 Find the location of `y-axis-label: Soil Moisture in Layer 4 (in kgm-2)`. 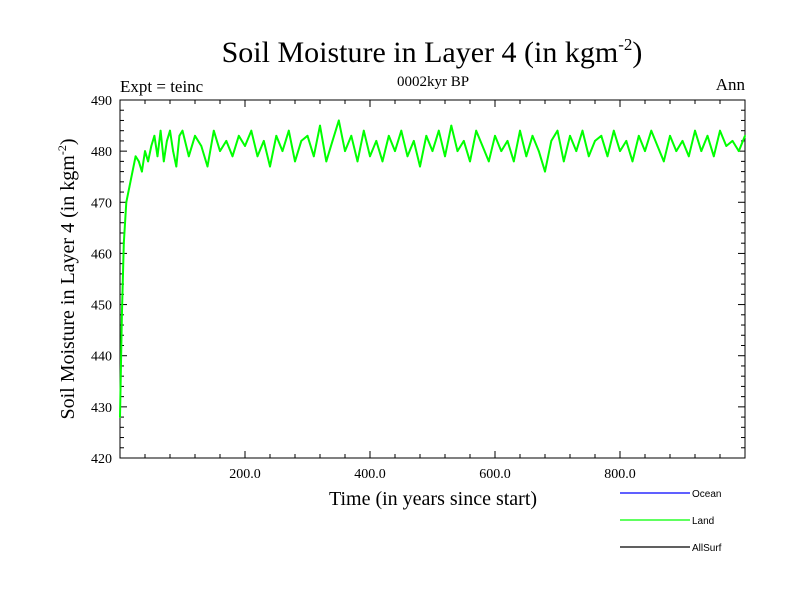

y-axis-label: Soil Moisture in Layer 4 (in kgm-2) is located at coordinates (67, 278).